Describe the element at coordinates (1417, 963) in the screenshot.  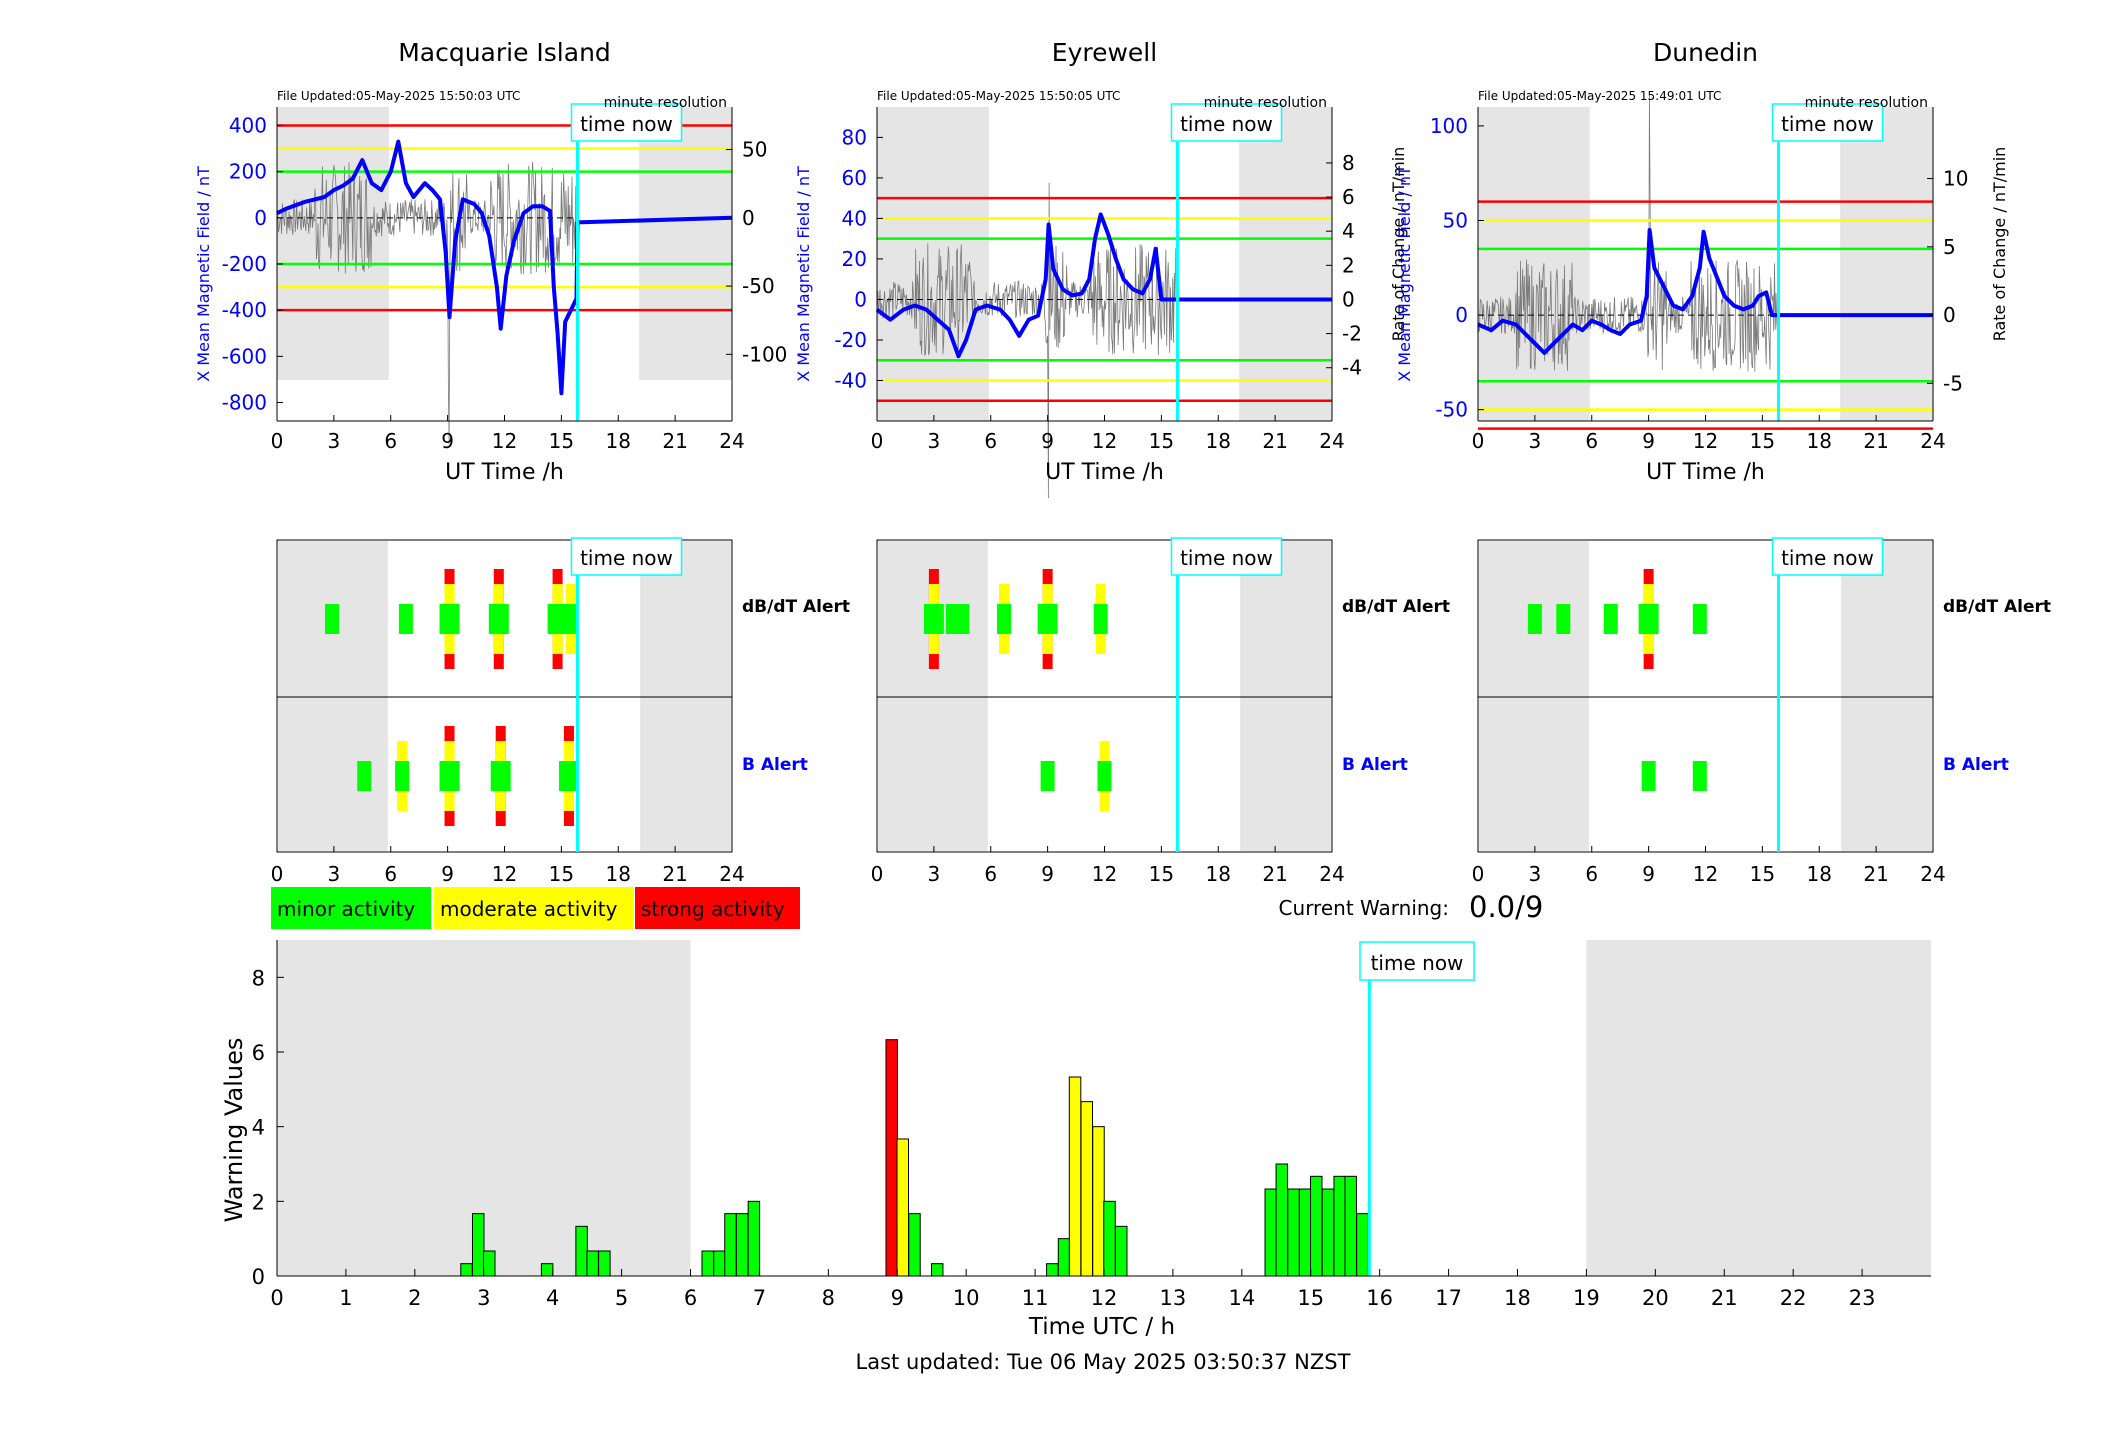
I see `warning-time-now-label: time now` at that location.